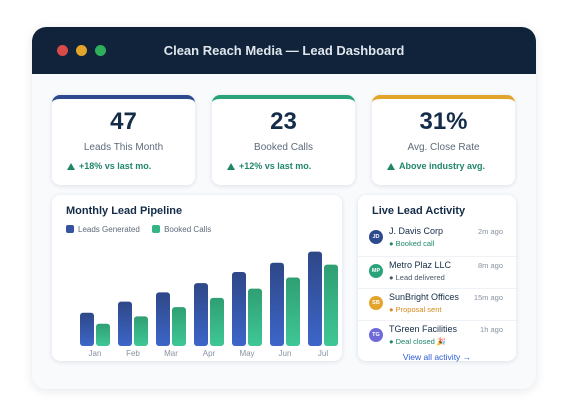 The image size is (564, 418). Describe the element at coordinates (415, 309) in the screenshot. I see `activity-status: ● Proposal sent` at that location.